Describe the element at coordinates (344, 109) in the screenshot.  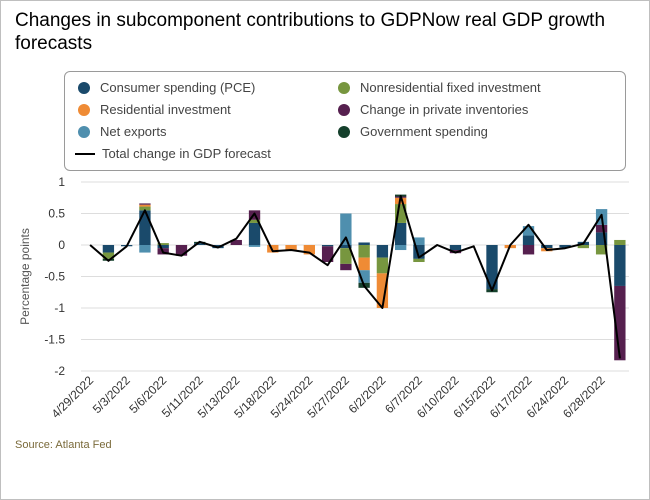
I see `legend-swatch-inv` at that location.